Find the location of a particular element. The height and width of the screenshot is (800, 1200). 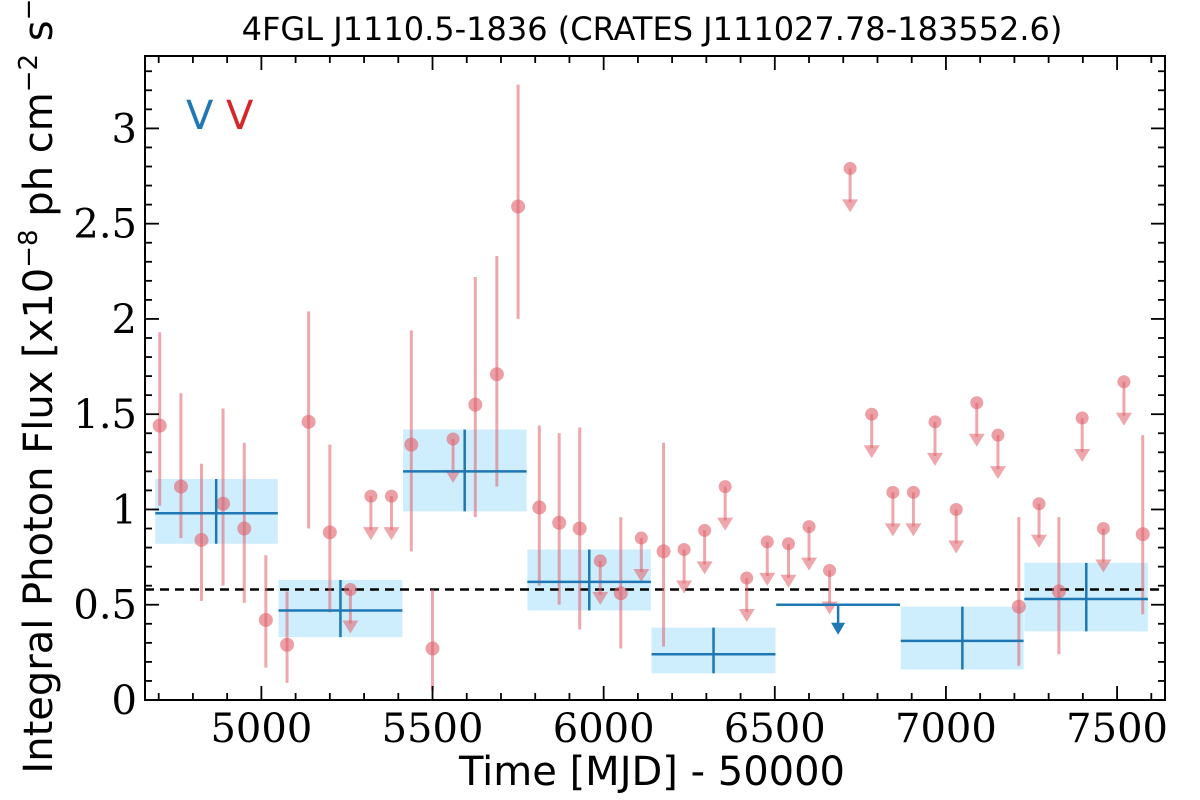

y-tick-label: 3 is located at coordinates (124, 129).